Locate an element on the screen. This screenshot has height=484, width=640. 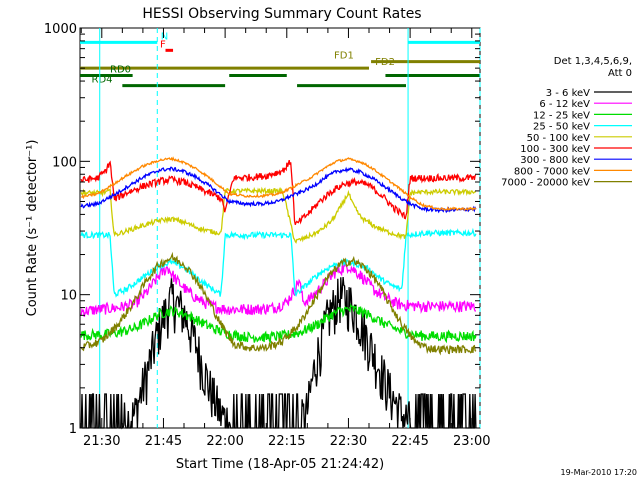
flag-label-f: F is located at coordinates (163, 44).